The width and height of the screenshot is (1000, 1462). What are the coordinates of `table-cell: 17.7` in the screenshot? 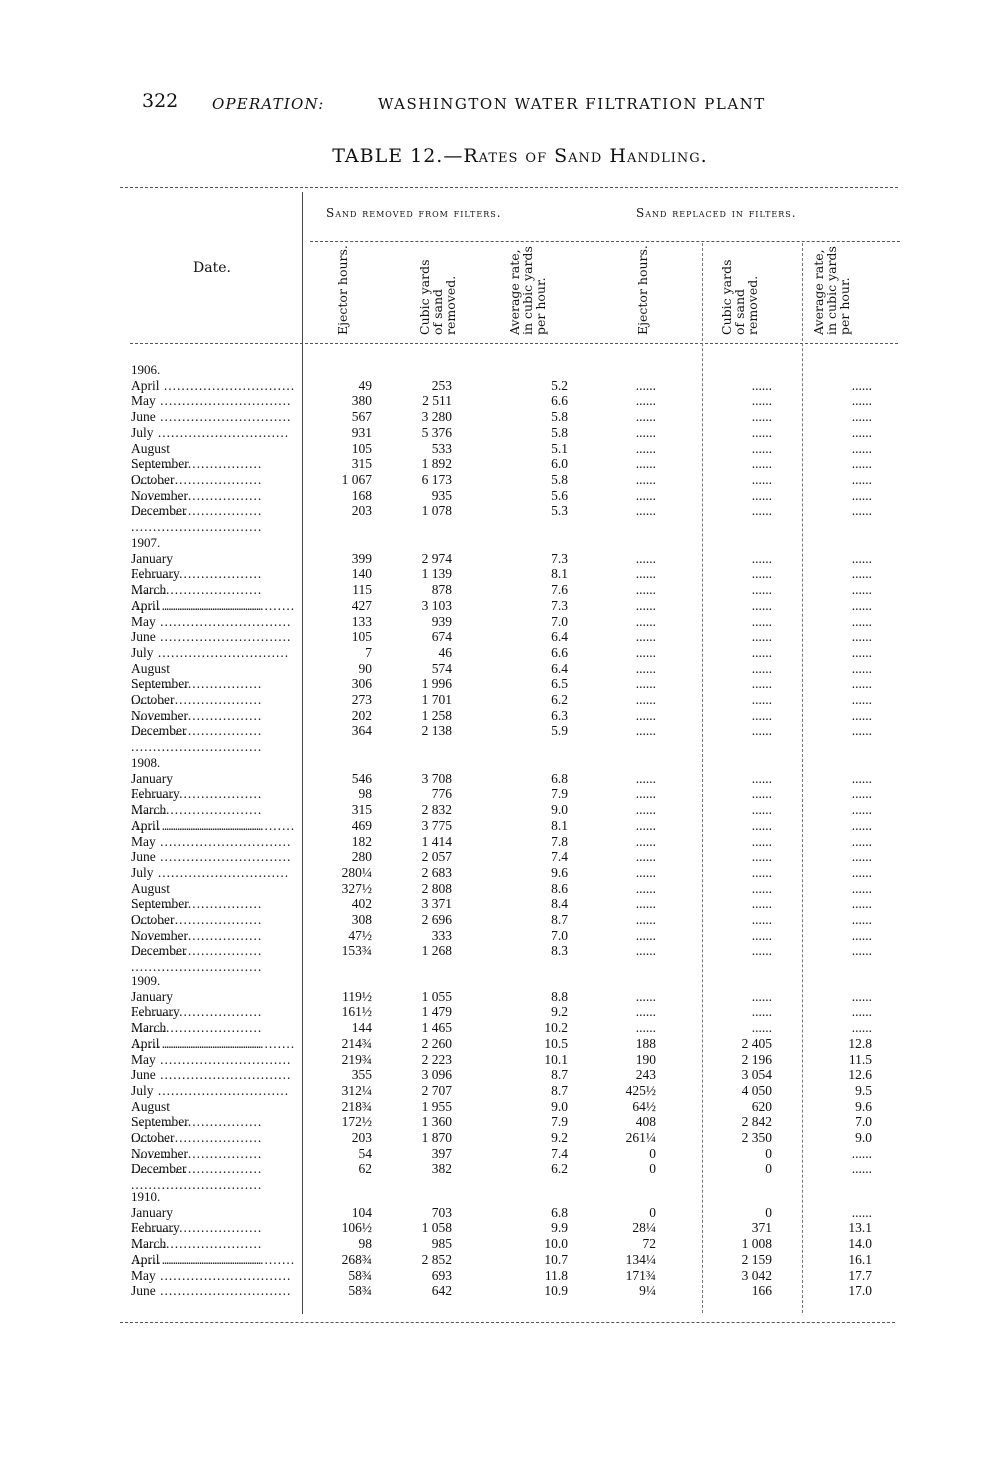 It's located at (860, 1275).